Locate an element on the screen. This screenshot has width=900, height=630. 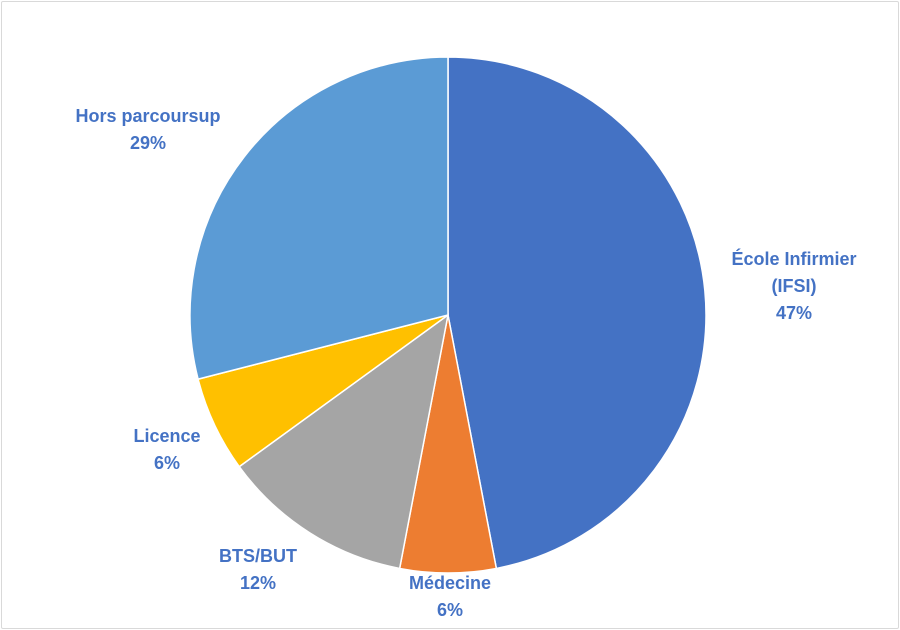
data-label-cole-infirmier-ifsi: École Infirmier (IFSI) 47% is located at coordinates (793, 285).